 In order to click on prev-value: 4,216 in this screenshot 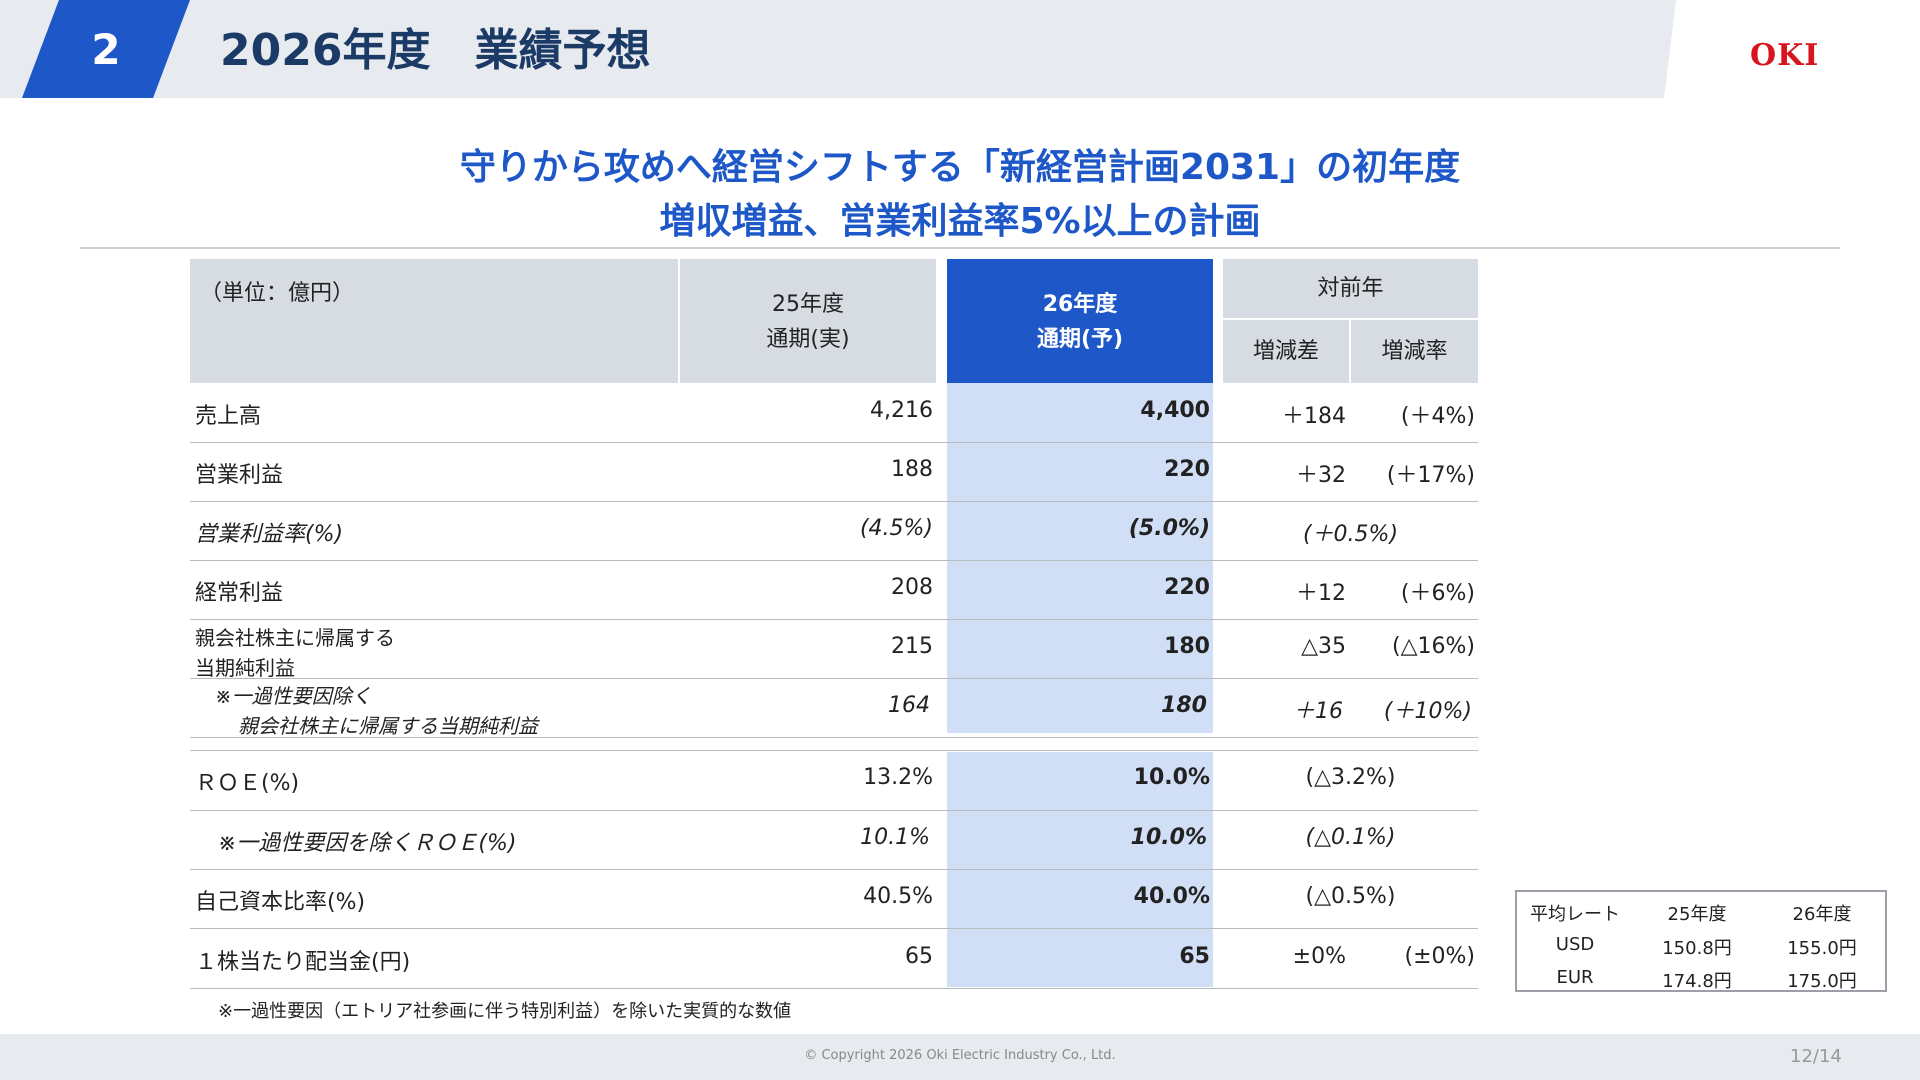, I will do `click(901, 410)`.